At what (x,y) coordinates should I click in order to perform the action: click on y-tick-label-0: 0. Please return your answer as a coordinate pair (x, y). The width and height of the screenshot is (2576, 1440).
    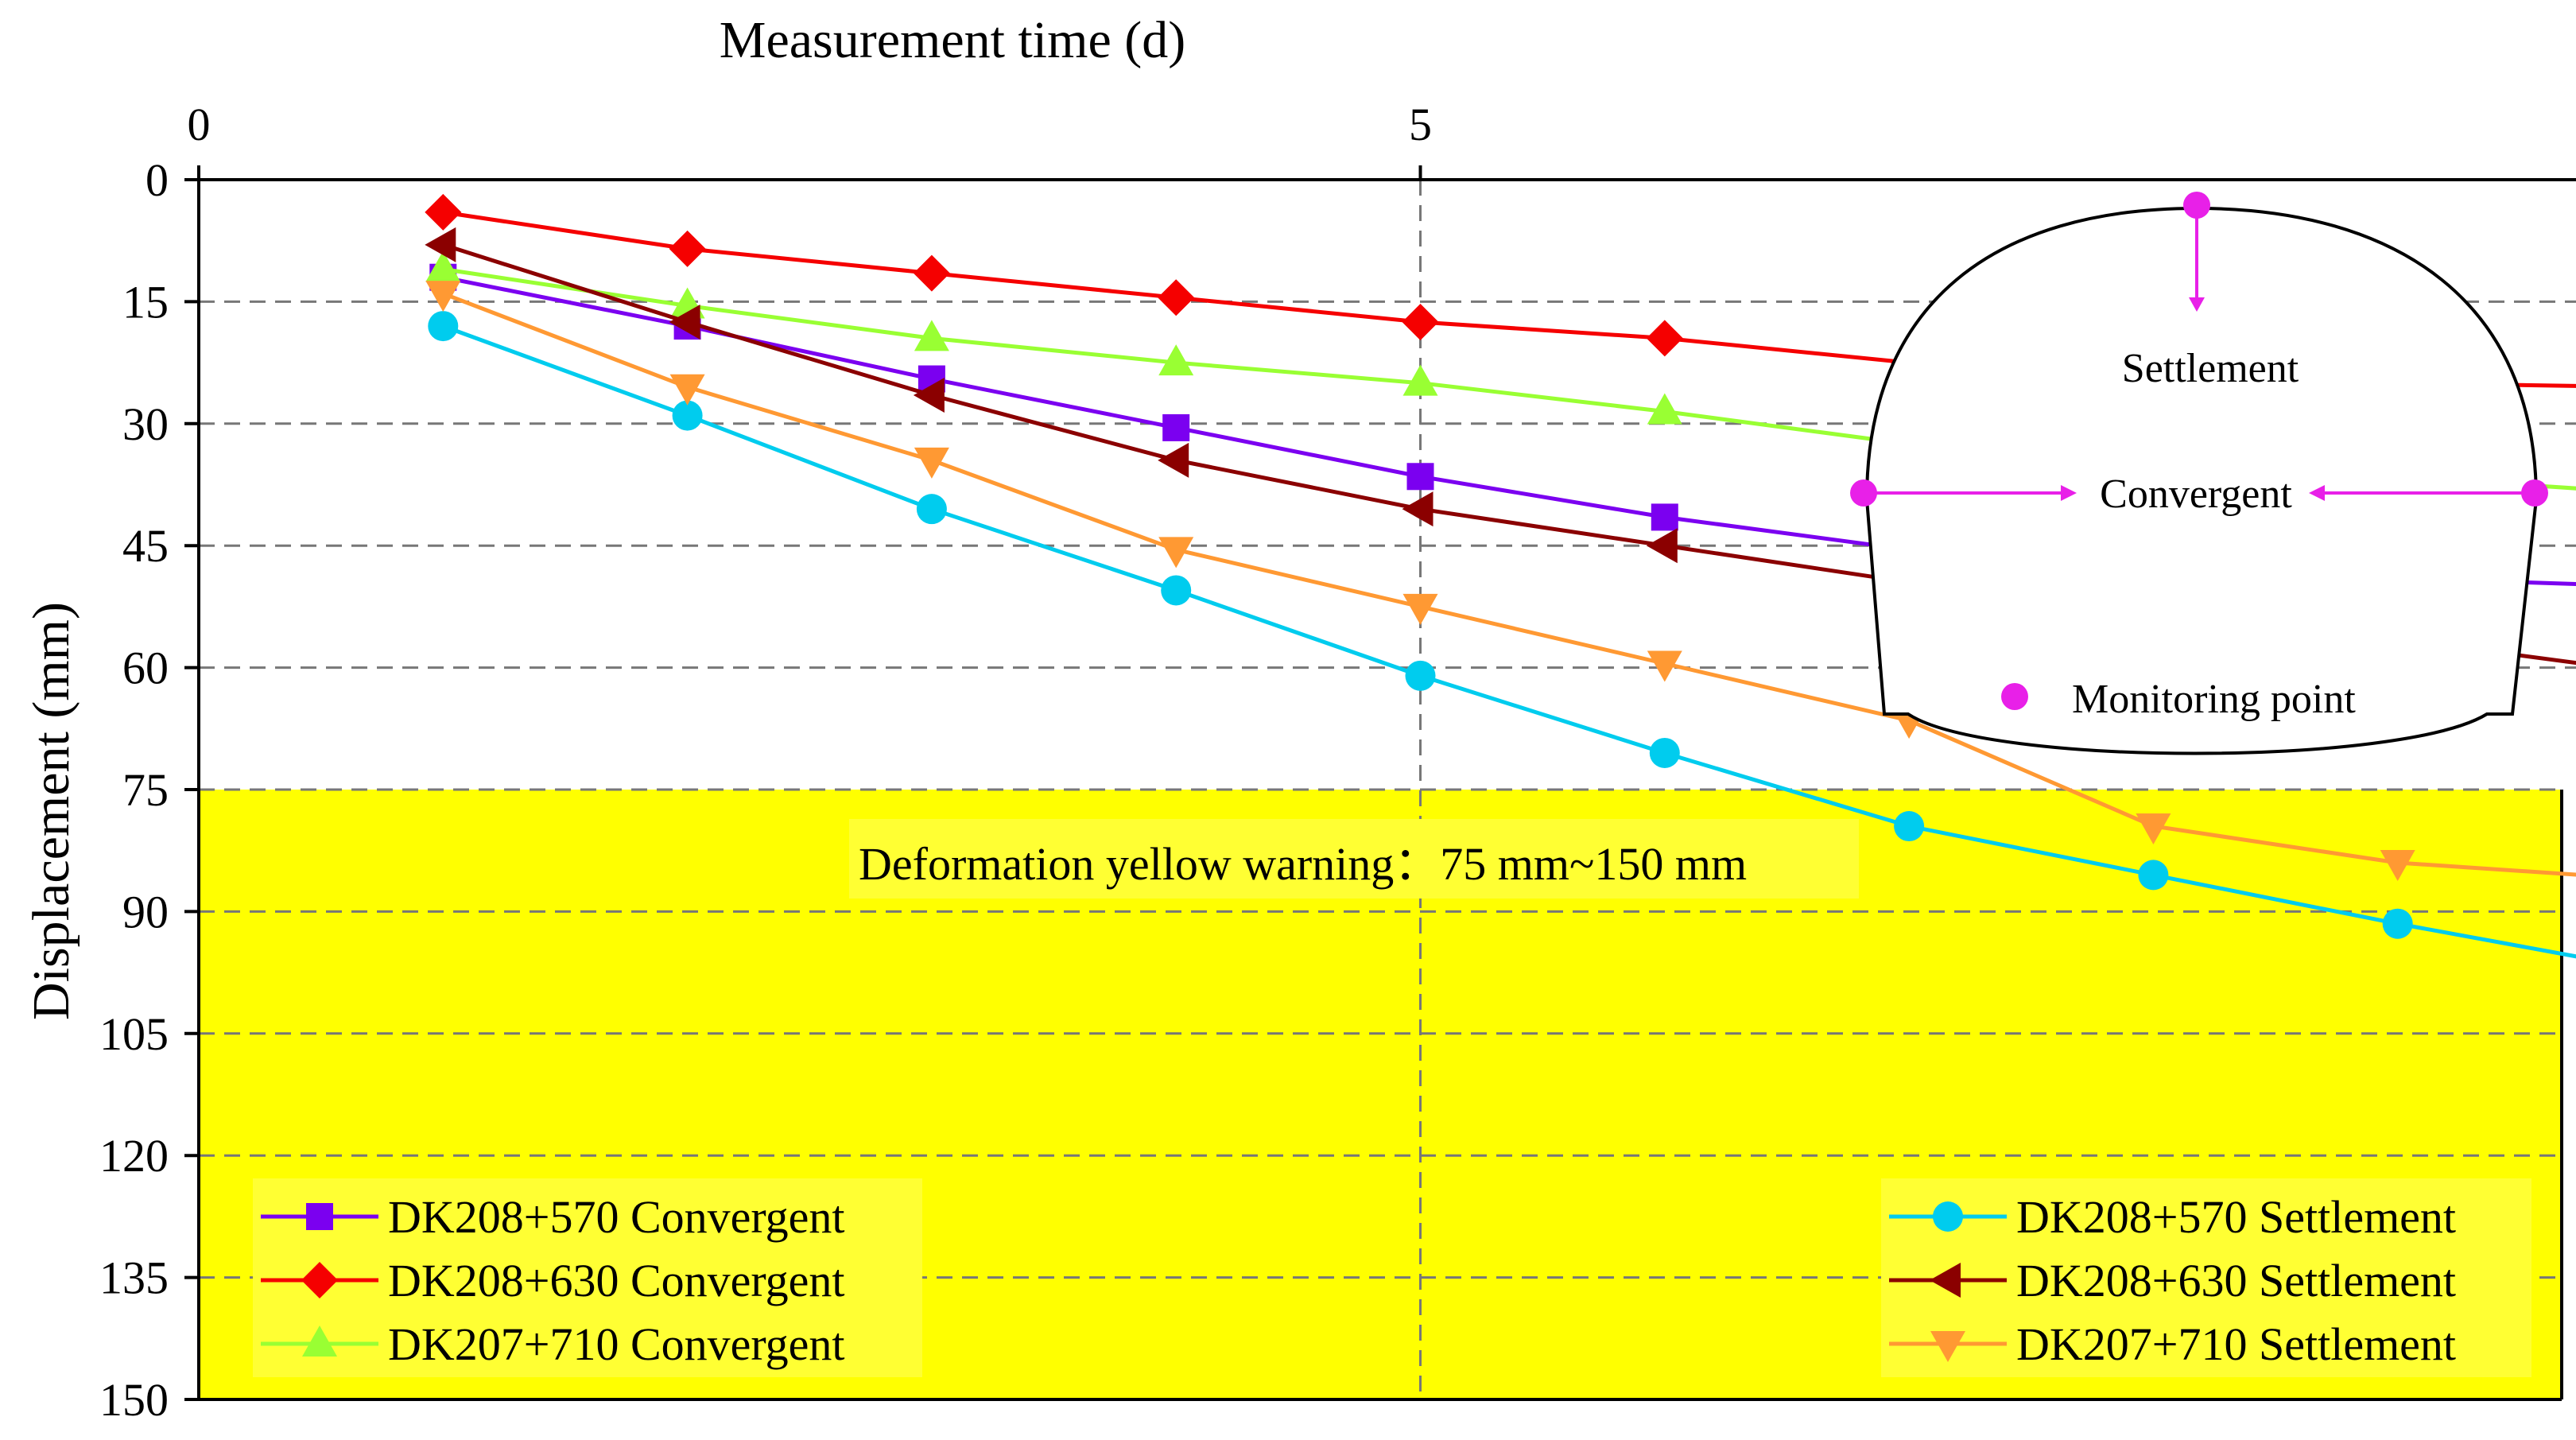
    Looking at the image, I should click on (157, 180).